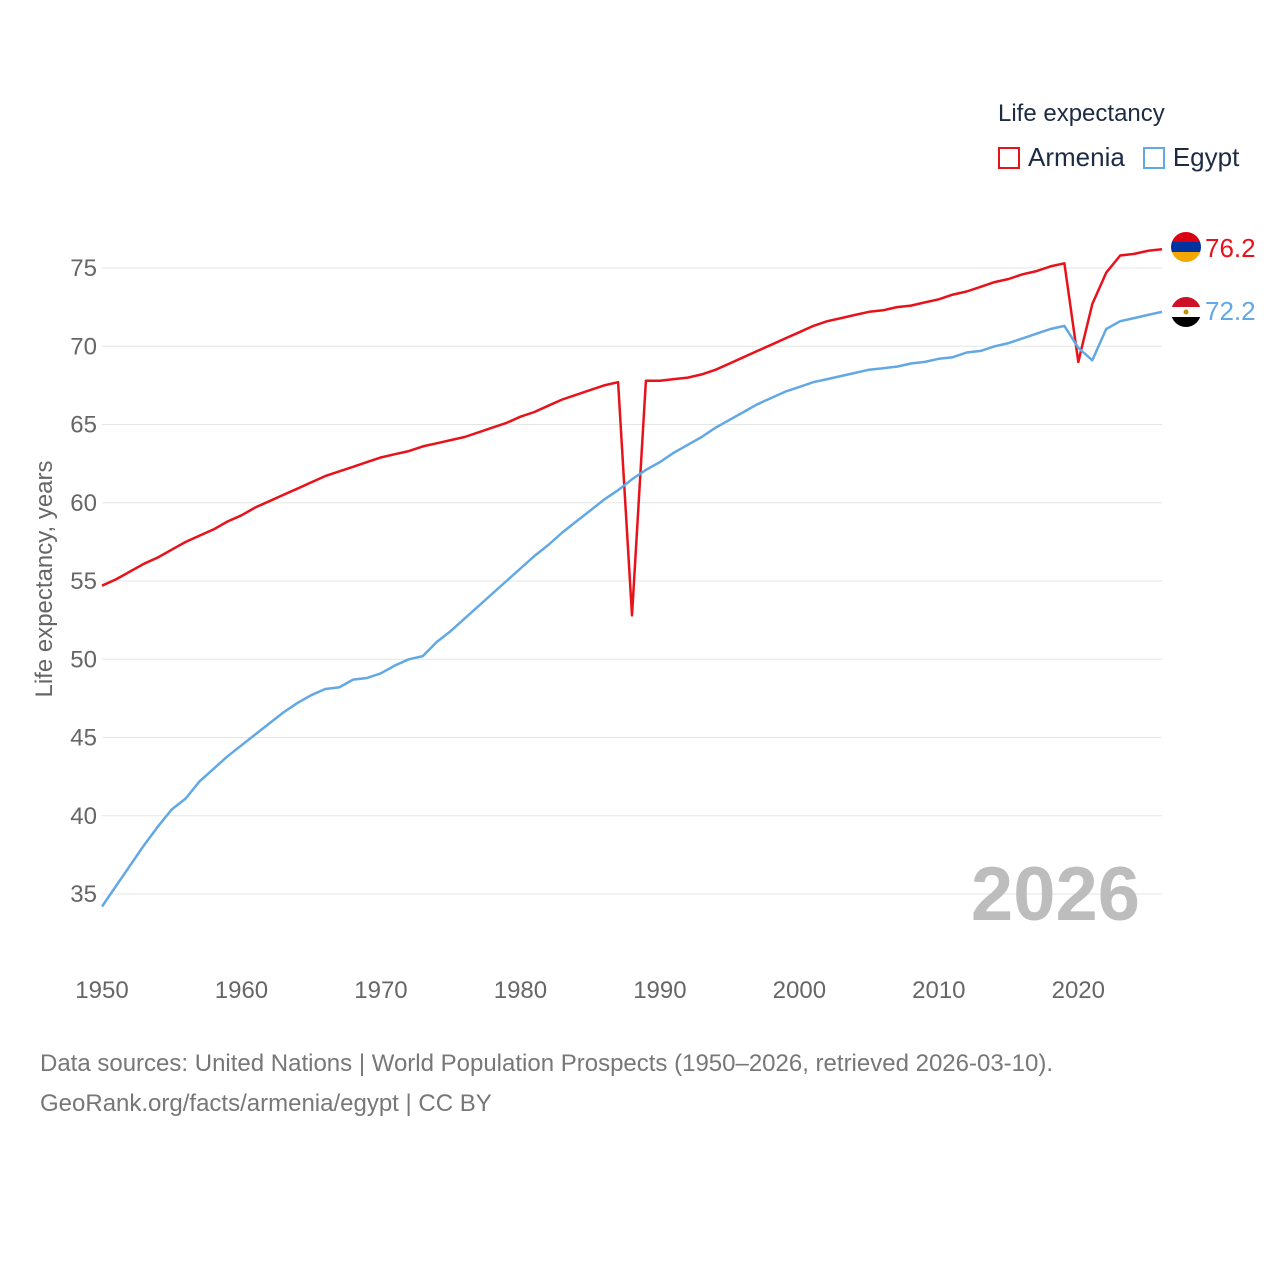 Image resolution: width=1280 pixels, height=1280 pixels. Describe the element at coordinates (83, 738) in the screenshot. I see `y-tick-label: 45` at that location.